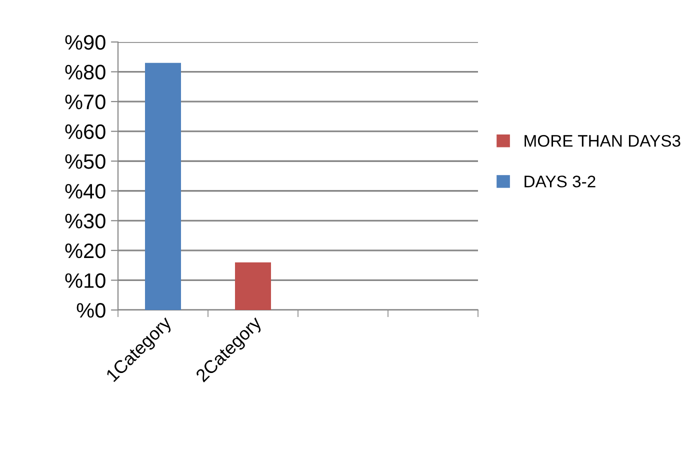 This screenshot has height=465, width=698. I want to click on y-tick-label: %20, so click(85, 250).